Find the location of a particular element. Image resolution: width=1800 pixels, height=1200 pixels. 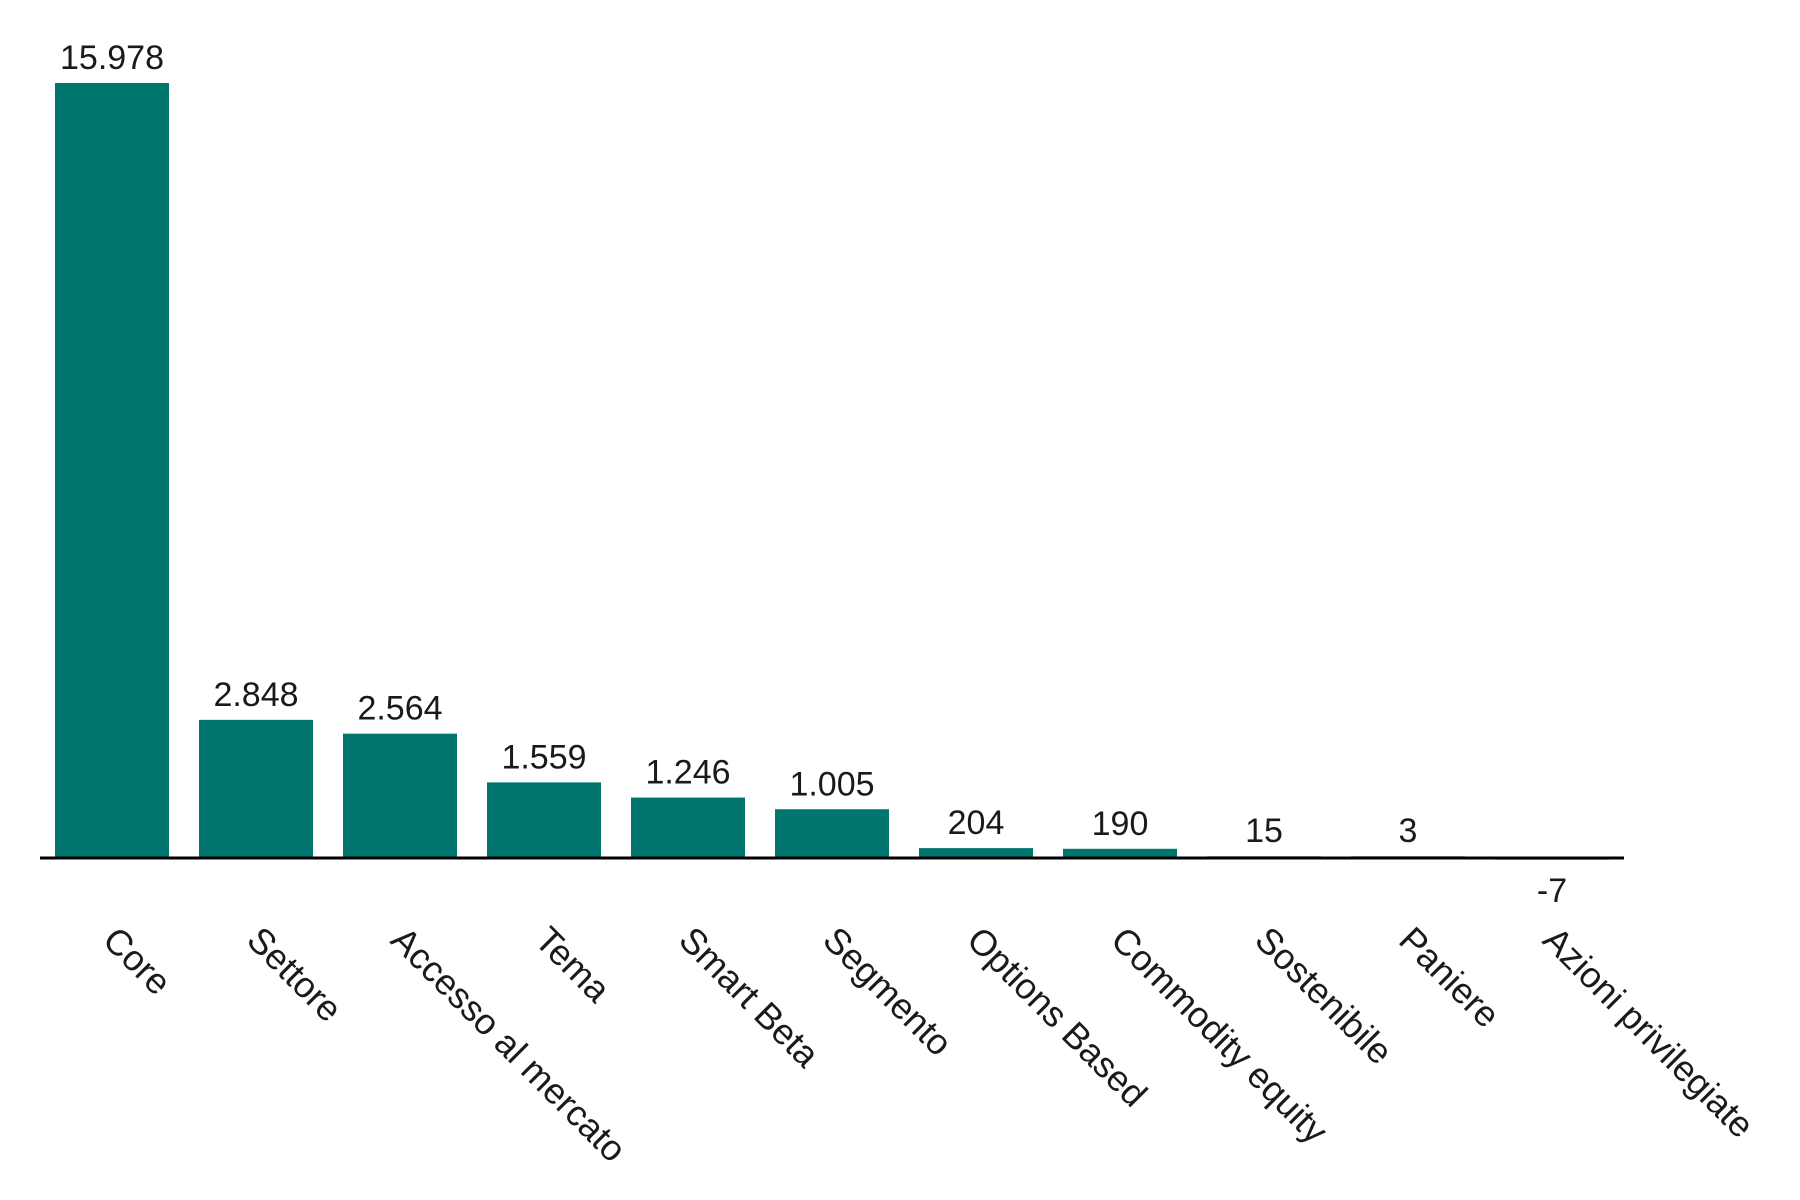

value-label: 2.564 is located at coordinates (399, 709).